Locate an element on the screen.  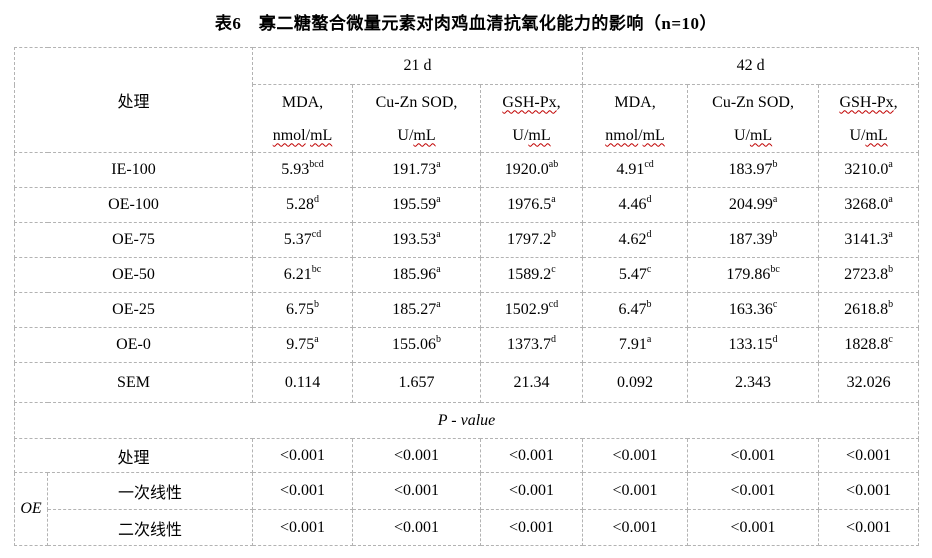
day-group-header-21d: 21 d is located at coordinates (418, 66).